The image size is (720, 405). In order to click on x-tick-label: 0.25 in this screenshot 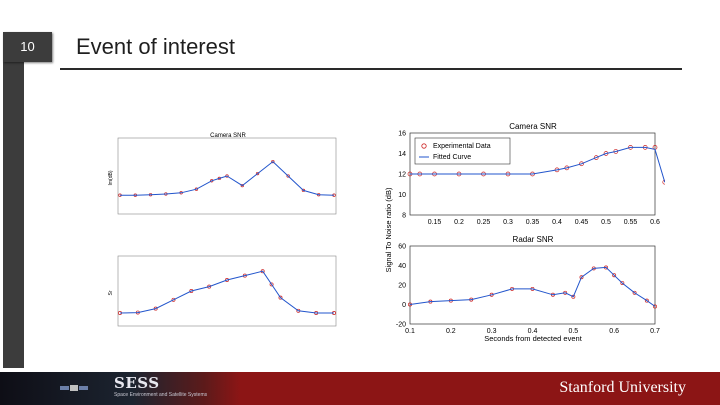, I will do `click(484, 222)`.